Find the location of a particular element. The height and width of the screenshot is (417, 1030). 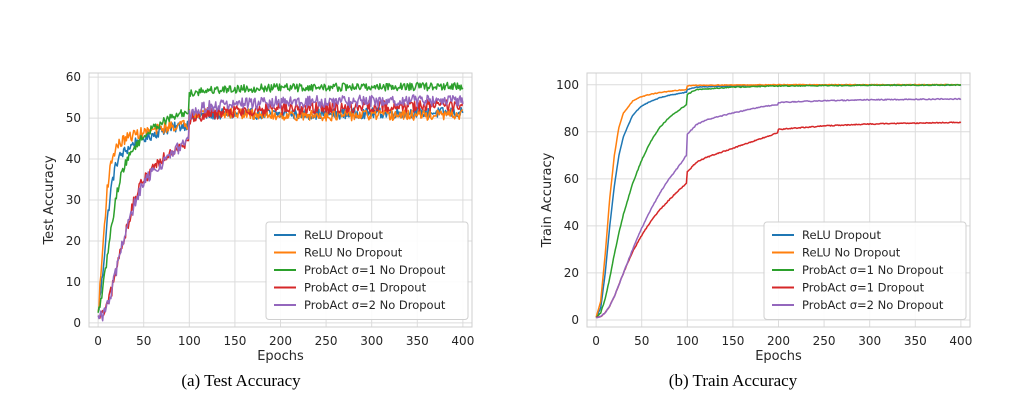

y-tick-label: 10 is located at coordinates (73, 282).